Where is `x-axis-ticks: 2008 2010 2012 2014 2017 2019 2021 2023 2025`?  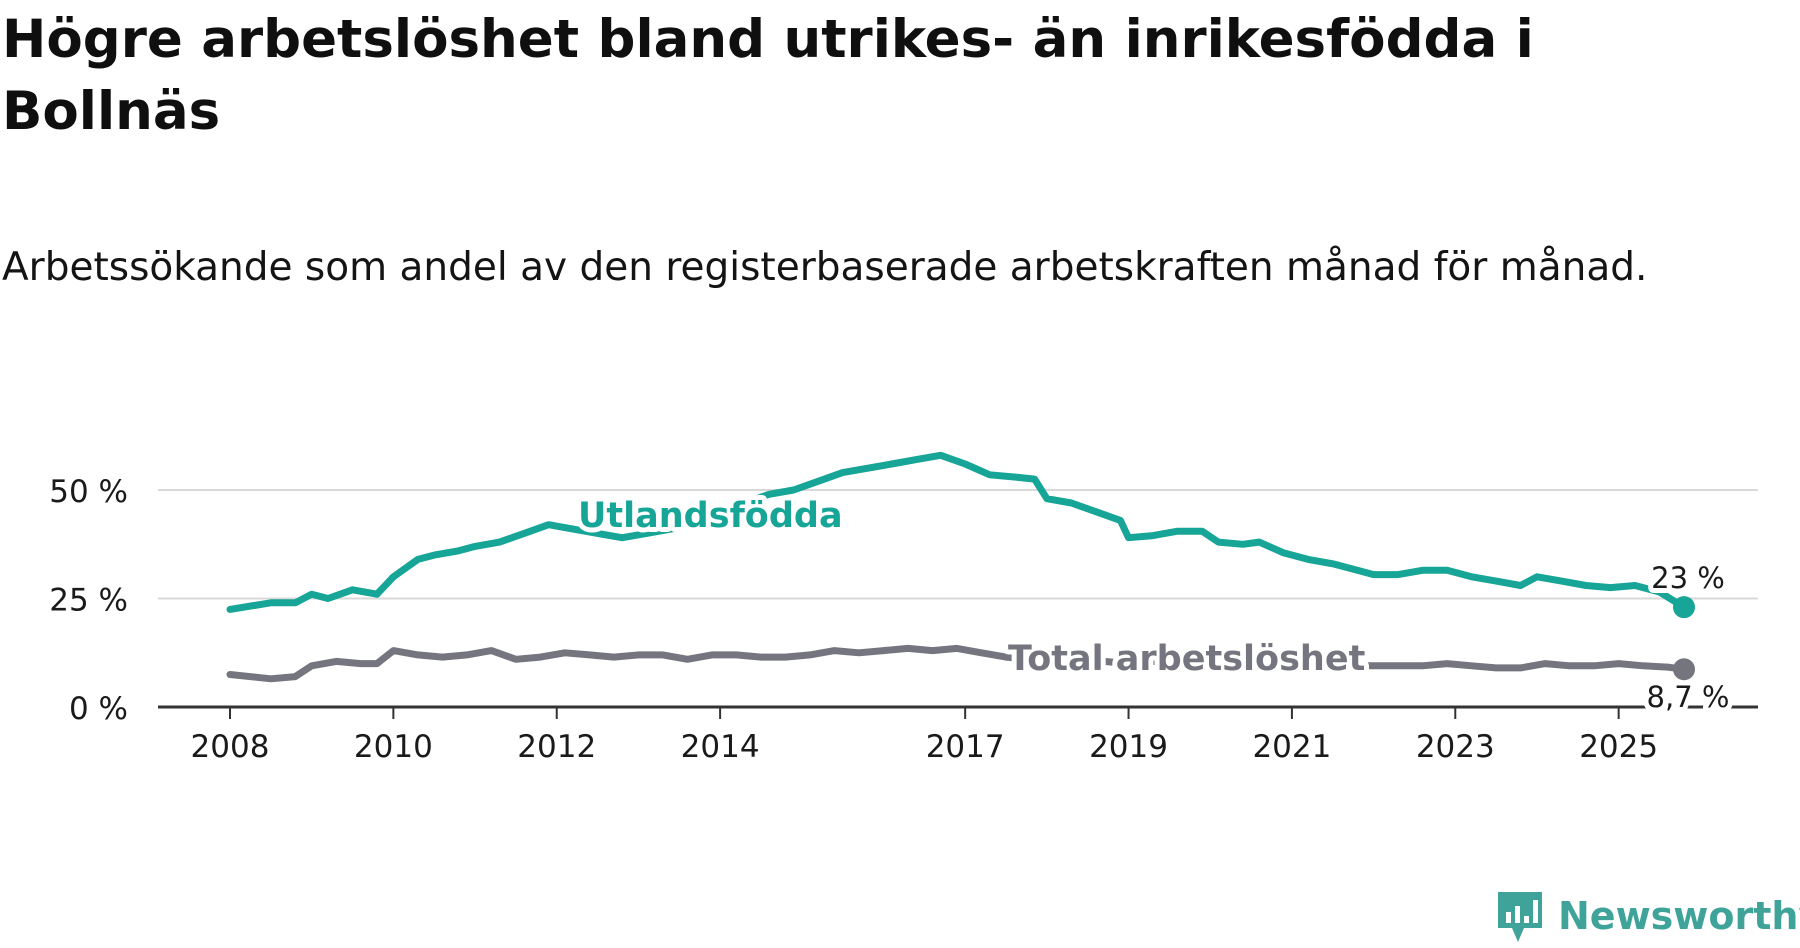 x-axis-ticks: 2008 2010 2012 2014 2017 2019 2021 2023 2025 is located at coordinates (958, 735).